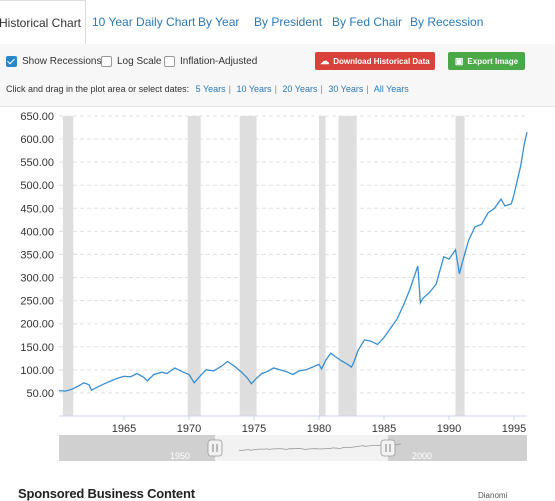 The height and width of the screenshot is (501, 555). What do you see at coordinates (37, 140) in the screenshot?
I see `y-tick-label: 600.00` at bounding box center [37, 140].